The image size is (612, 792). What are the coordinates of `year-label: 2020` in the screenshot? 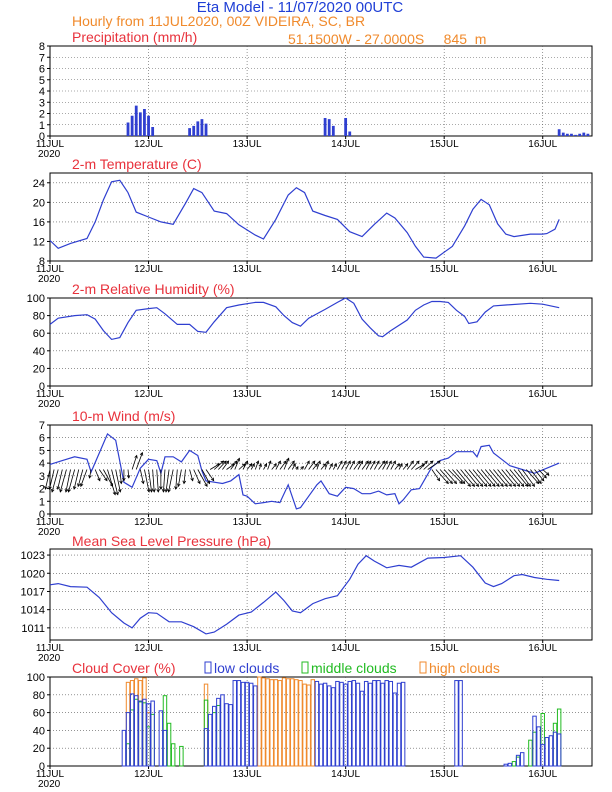 It's located at (49, 279).